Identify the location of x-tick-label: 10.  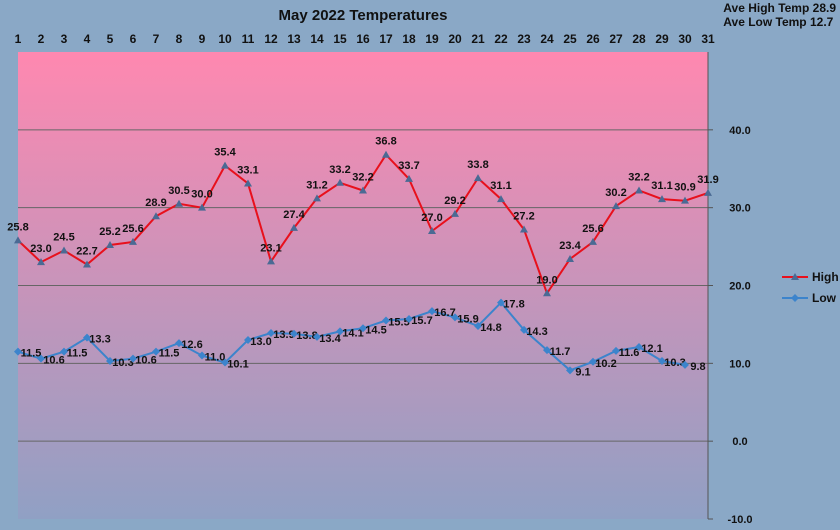
(225, 39).